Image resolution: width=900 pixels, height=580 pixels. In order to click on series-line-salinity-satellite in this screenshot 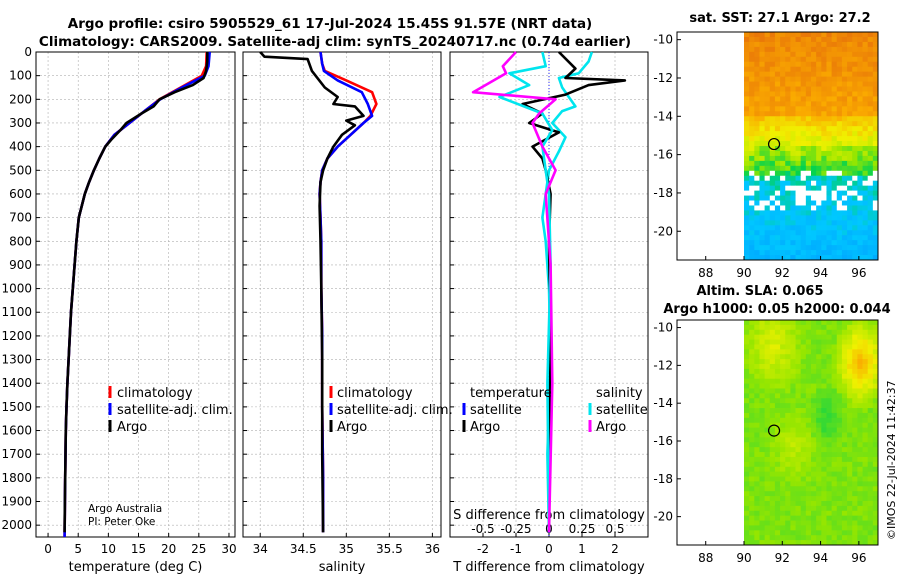, I will do `click(526, 292)`.